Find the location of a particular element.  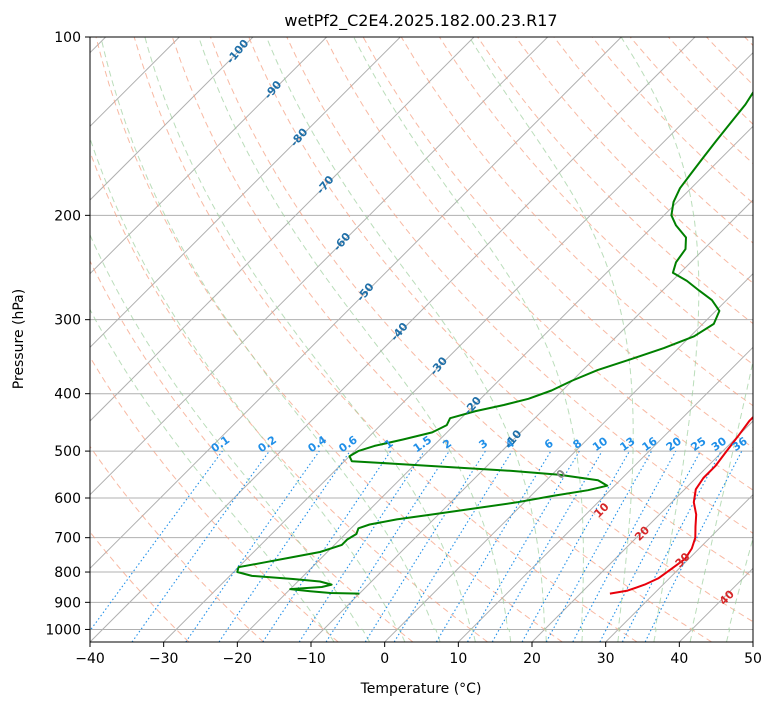

x-tick-label: 0 is located at coordinates (384, 659).